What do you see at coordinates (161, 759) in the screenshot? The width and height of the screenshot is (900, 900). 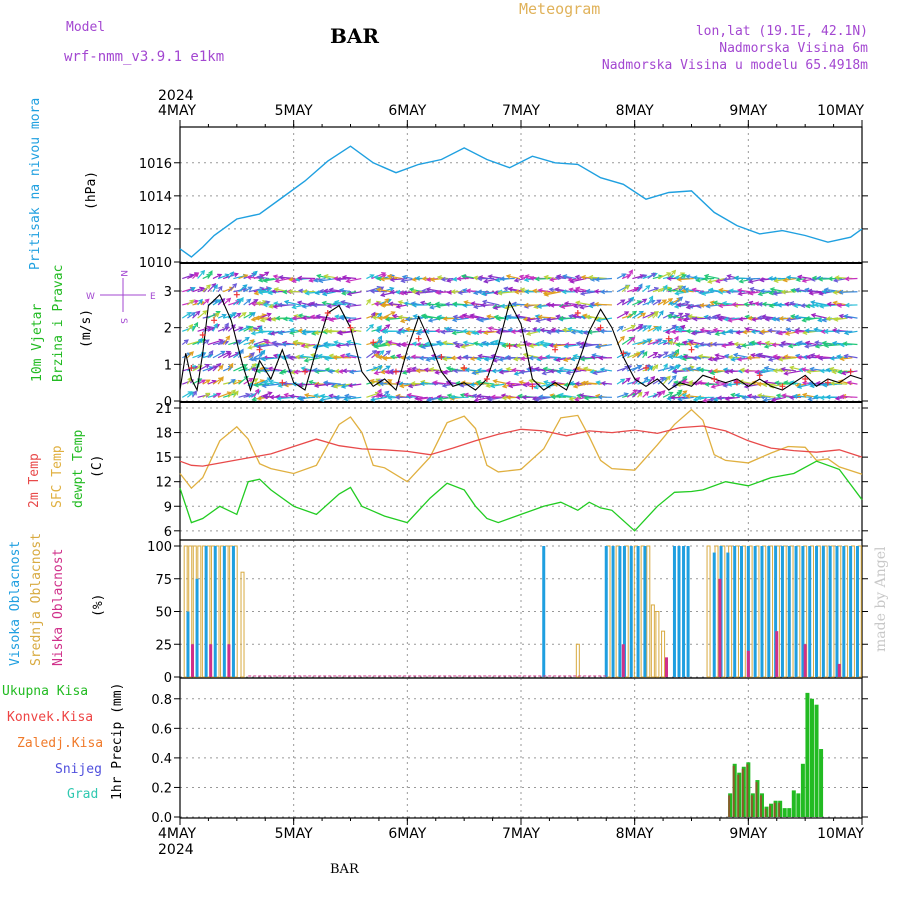 I see `y-tick-label: 0.4` at bounding box center [161, 759].